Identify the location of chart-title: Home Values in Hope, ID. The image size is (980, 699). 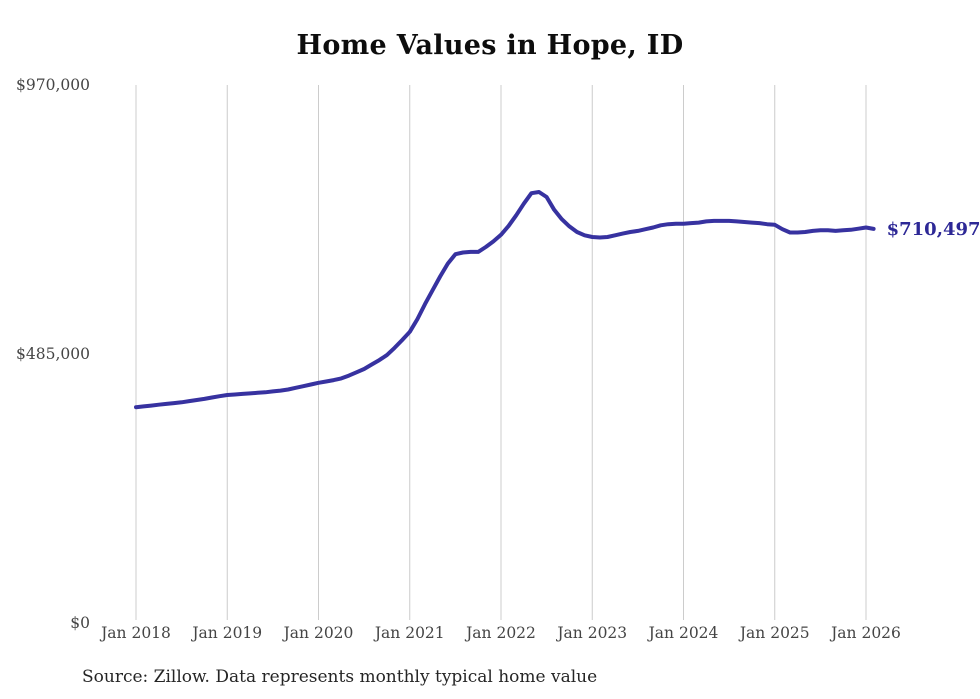
(490, 45).